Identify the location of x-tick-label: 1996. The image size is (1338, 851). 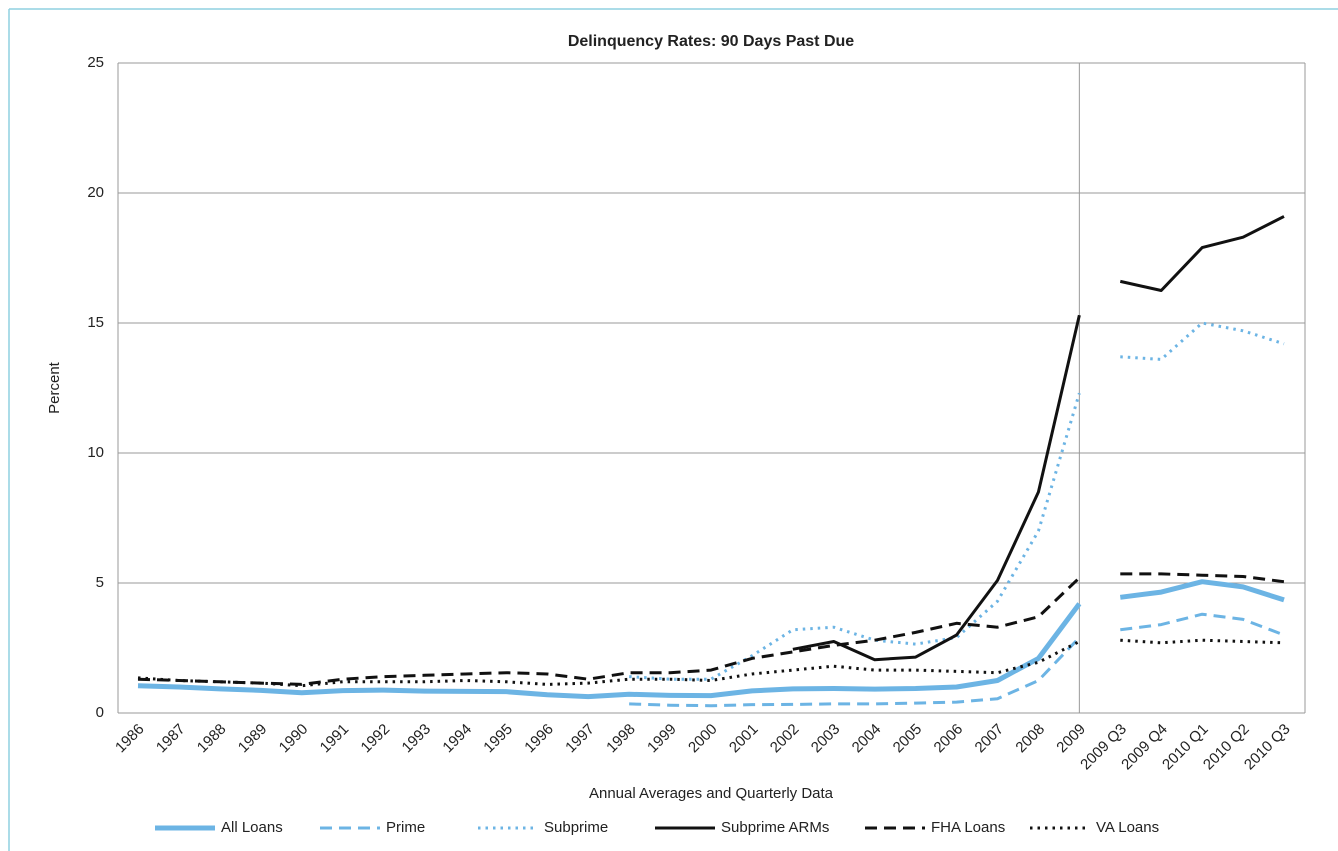
(539, 739).